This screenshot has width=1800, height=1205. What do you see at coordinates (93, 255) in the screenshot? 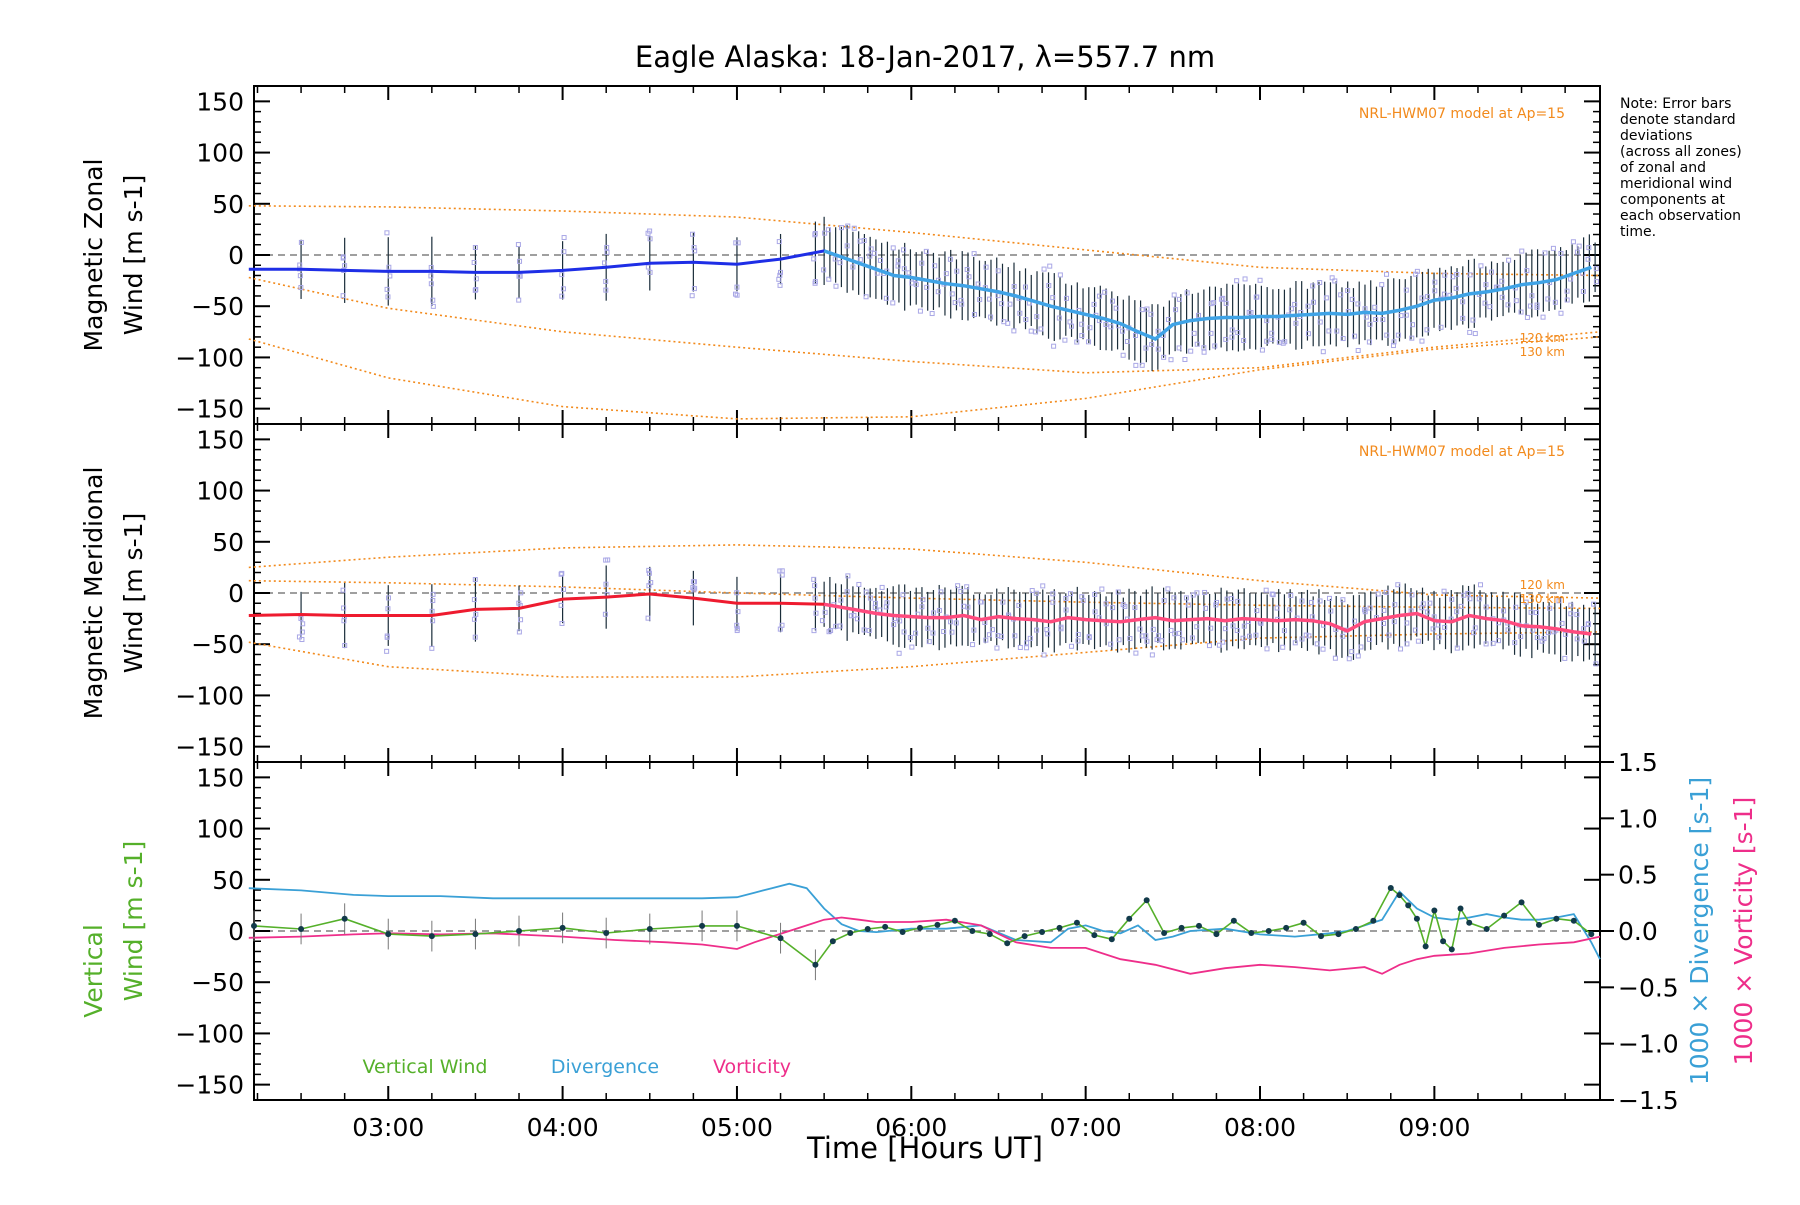
I see `y-axis-label: Magnetic Zonal` at bounding box center [93, 255].